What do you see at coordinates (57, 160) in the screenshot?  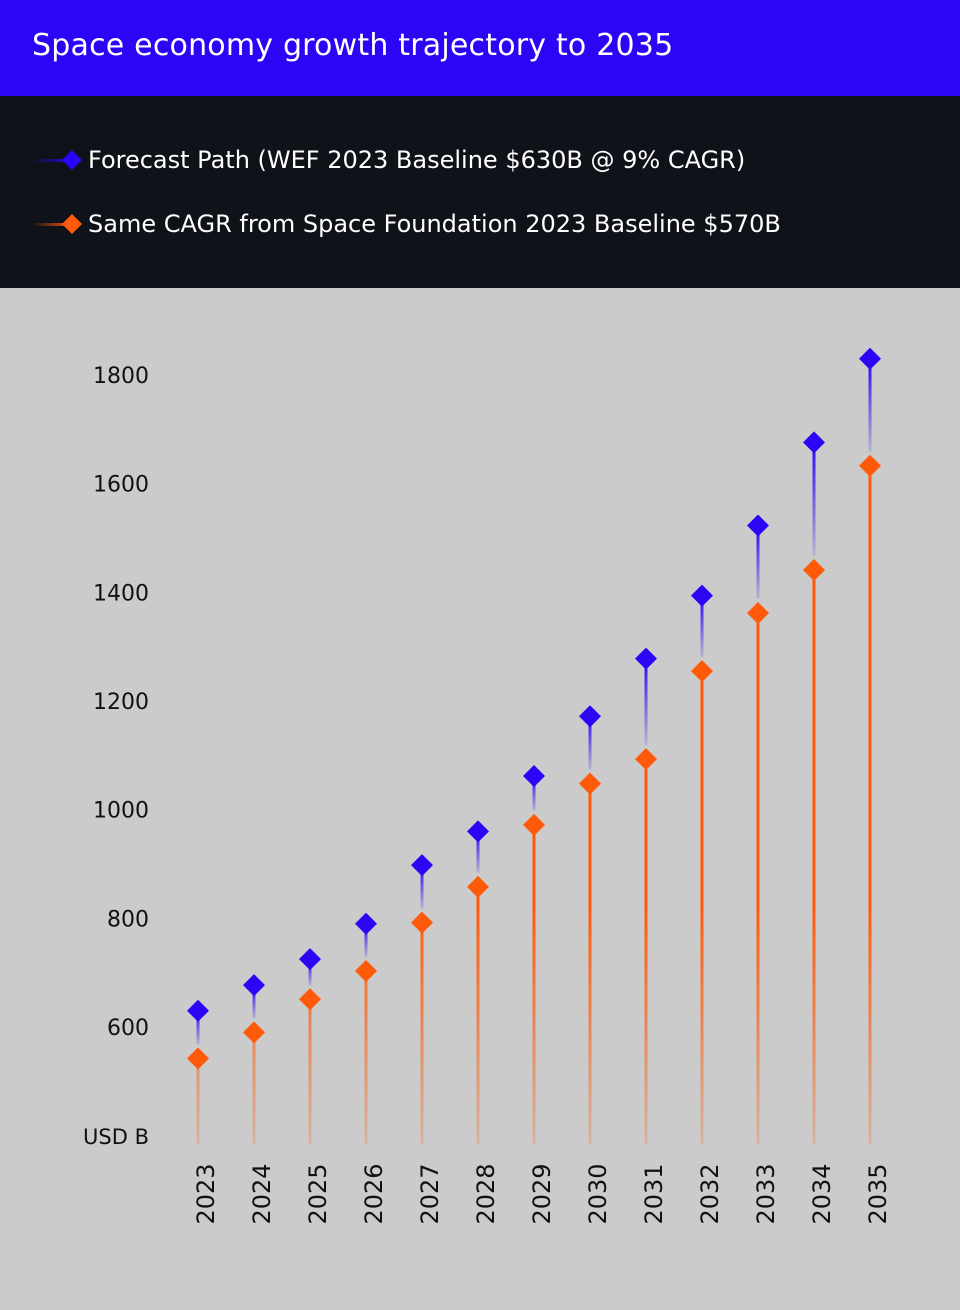 I see `legend-swatch-forecast-icon` at bounding box center [57, 160].